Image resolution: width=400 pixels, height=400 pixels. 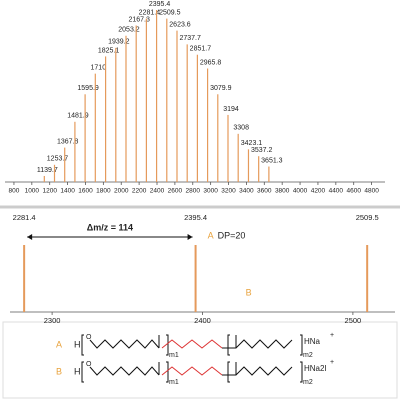 I want to click on peak-label: 3423.1, so click(x=252, y=143).